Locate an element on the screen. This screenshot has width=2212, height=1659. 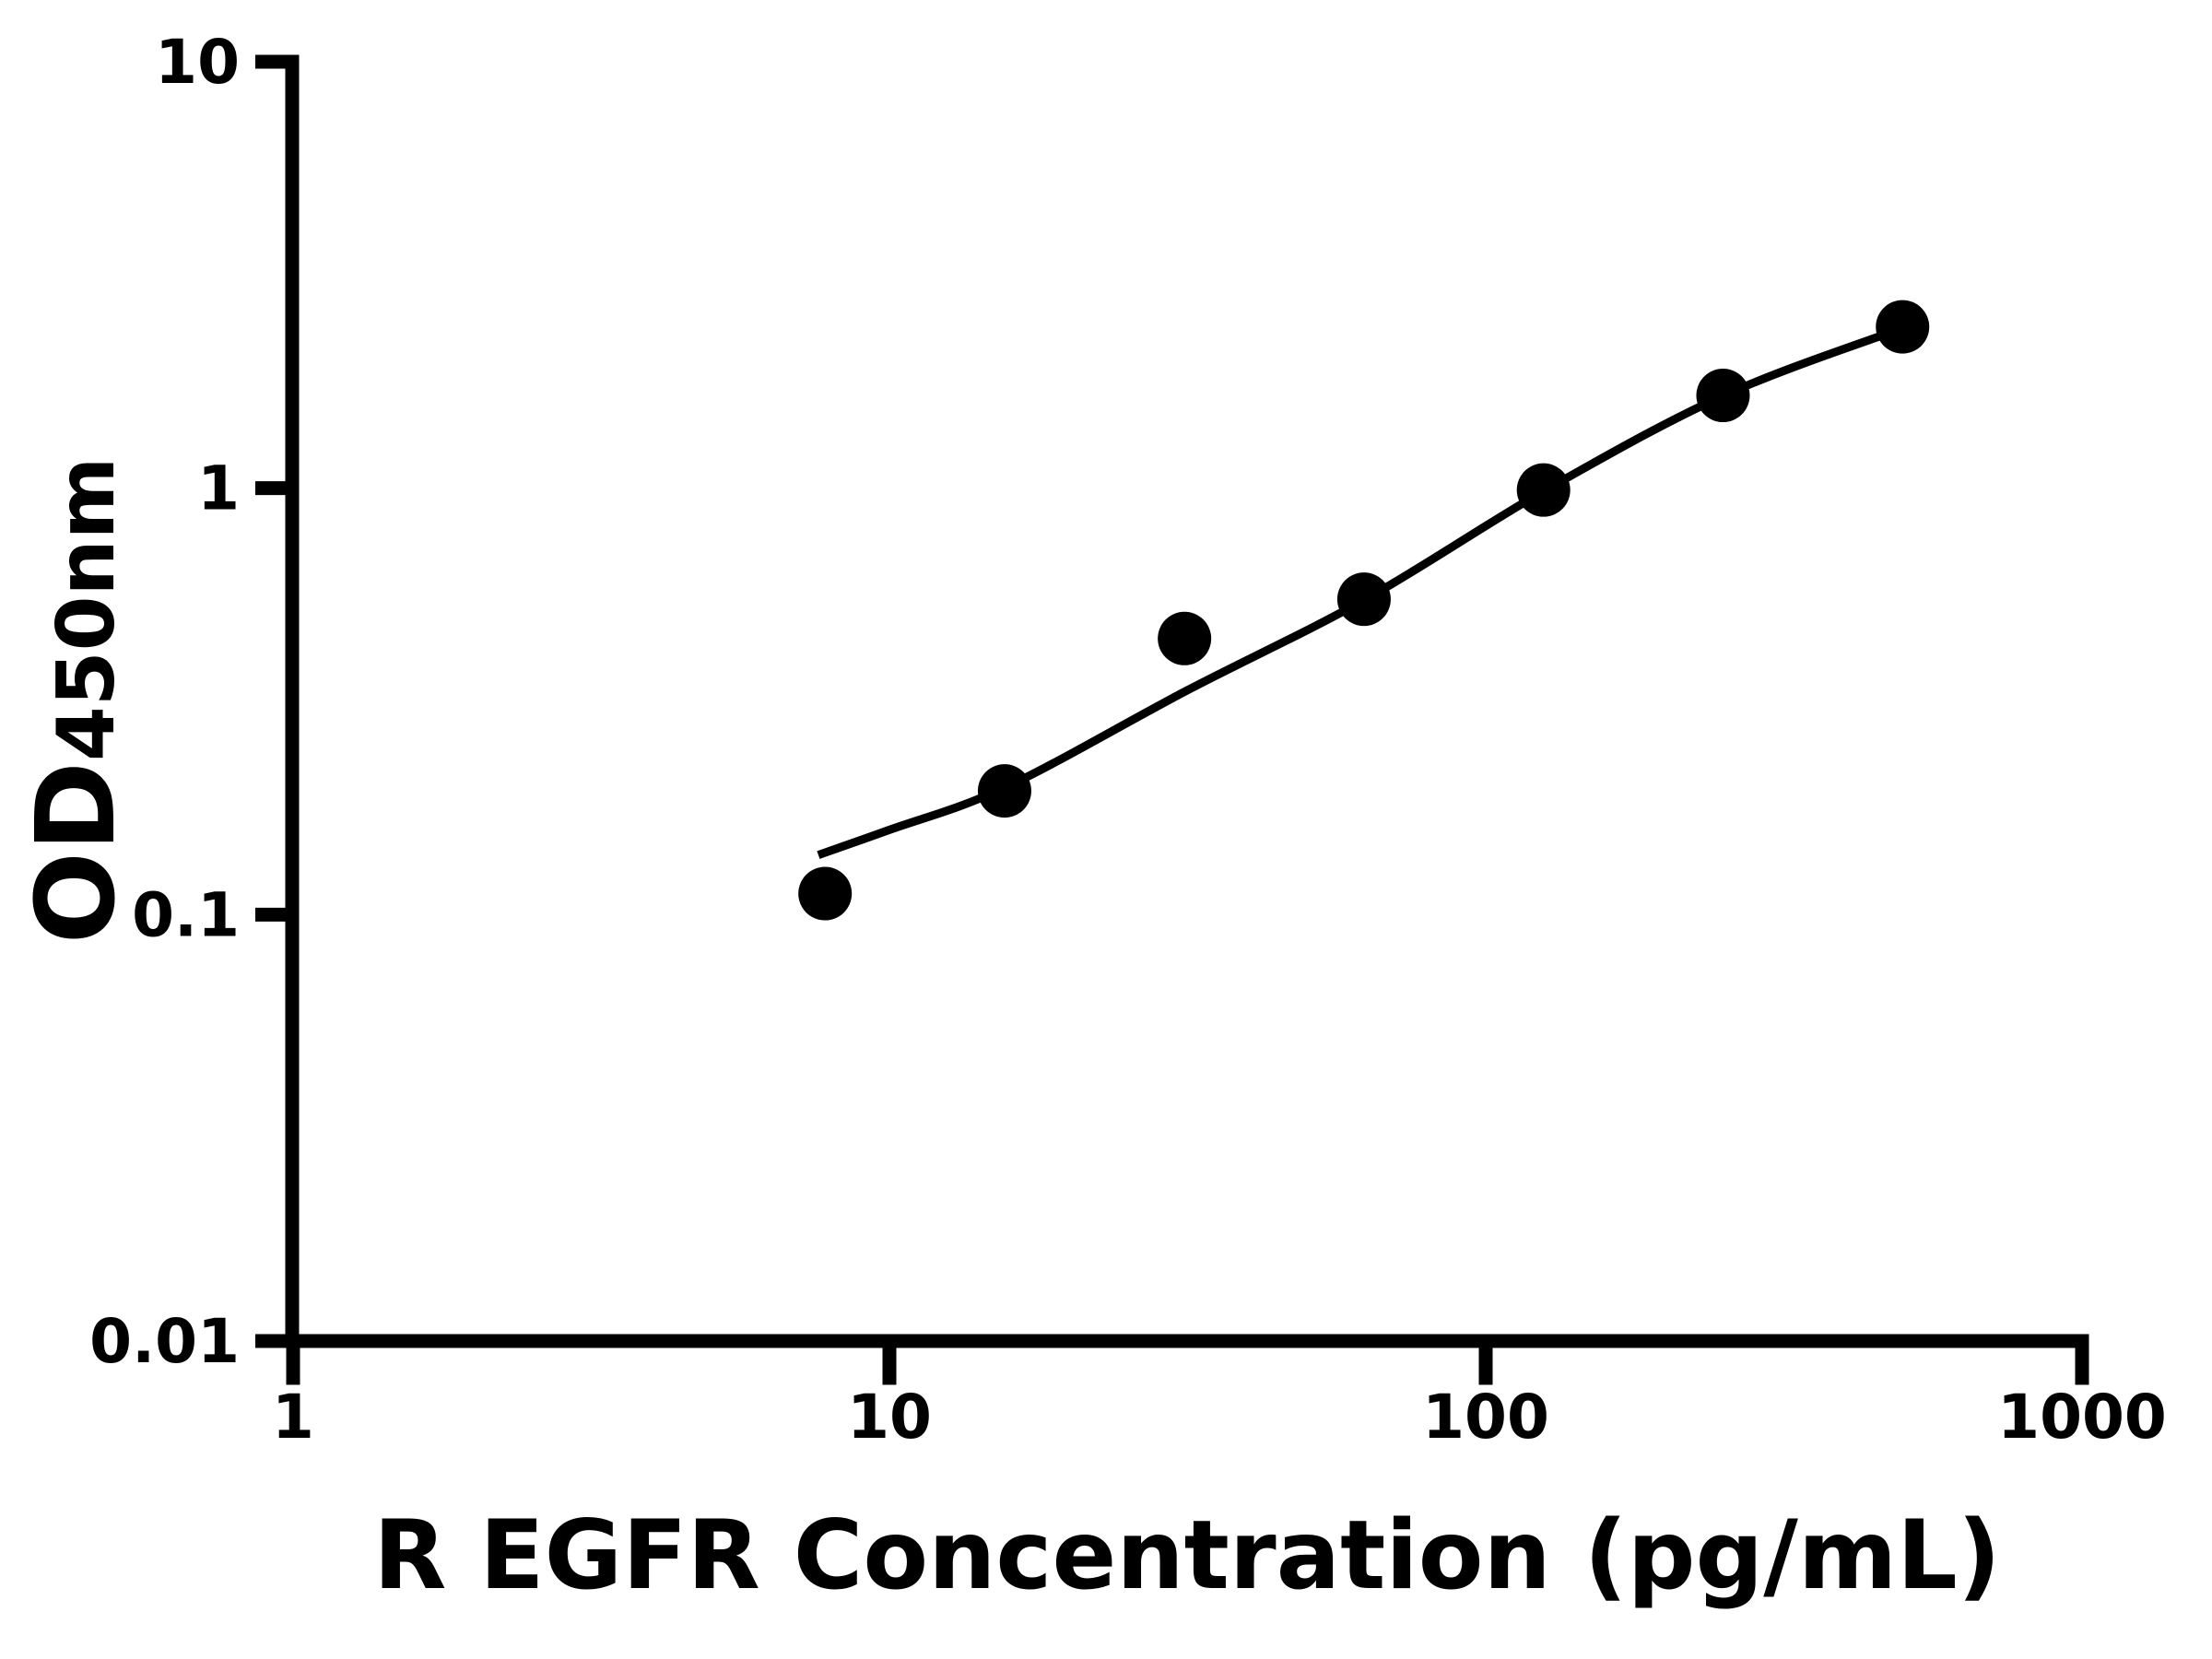
x-tick-label: 1 is located at coordinates (293, 1417).